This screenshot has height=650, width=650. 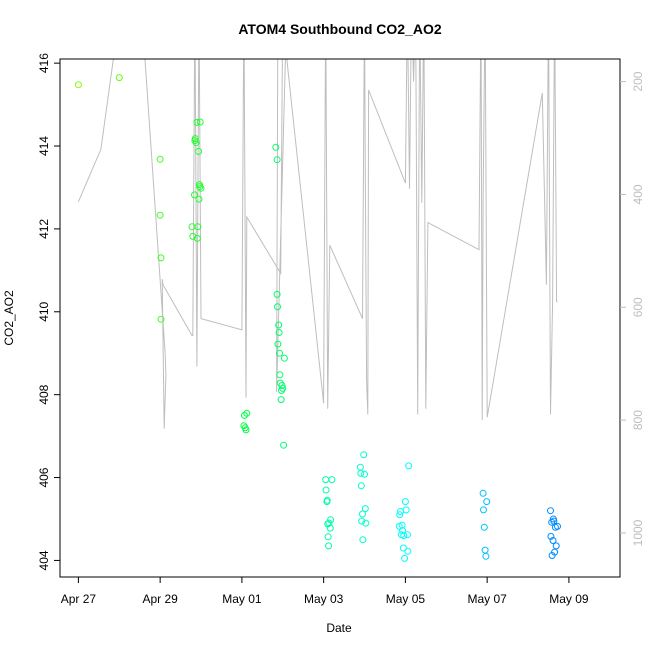 I want to click on y-tick-label: 414, so click(x=44, y=146).